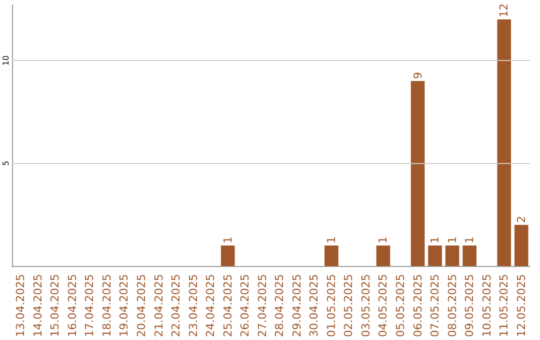 This screenshot has width=540, height=340. I want to click on data-label: 12, so click(504, 10).